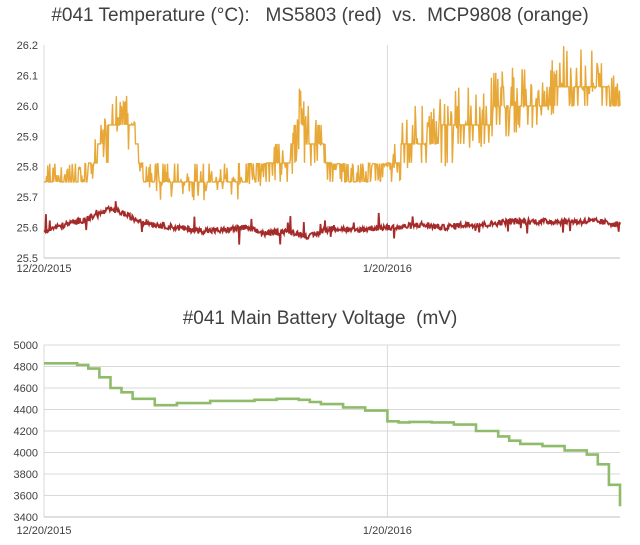  I want to click on y-tick-label: 4600, so click(26, 389).